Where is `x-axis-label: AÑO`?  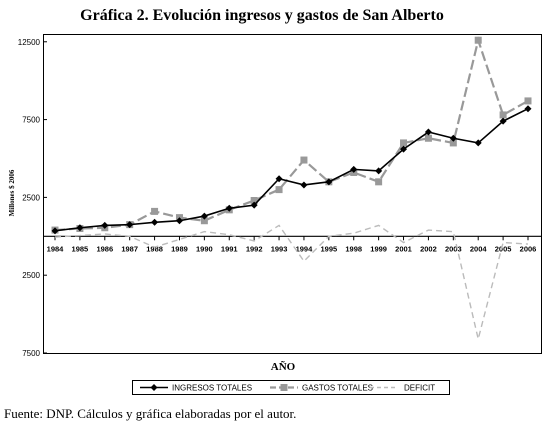
x-axis-label: AÑO is located at coordinates (283, 367).